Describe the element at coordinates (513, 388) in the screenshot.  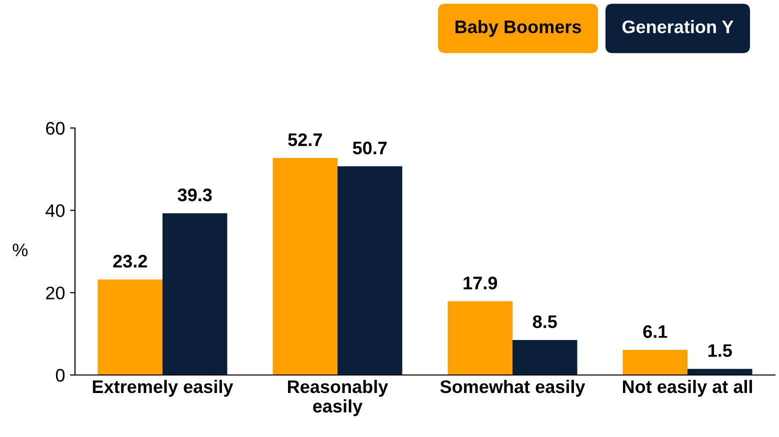
I see `x-tick-label: Somewhat easily` at that location.